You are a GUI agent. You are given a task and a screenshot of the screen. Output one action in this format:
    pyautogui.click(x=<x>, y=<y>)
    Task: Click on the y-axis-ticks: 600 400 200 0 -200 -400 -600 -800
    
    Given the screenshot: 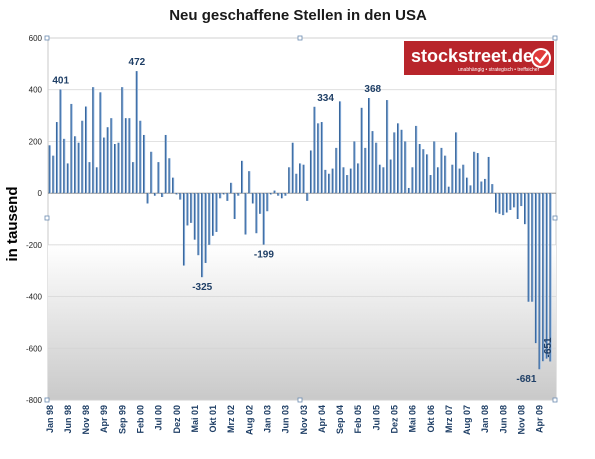 What is the action you would take?
    pyautogui.click(x=34, y=219)
    